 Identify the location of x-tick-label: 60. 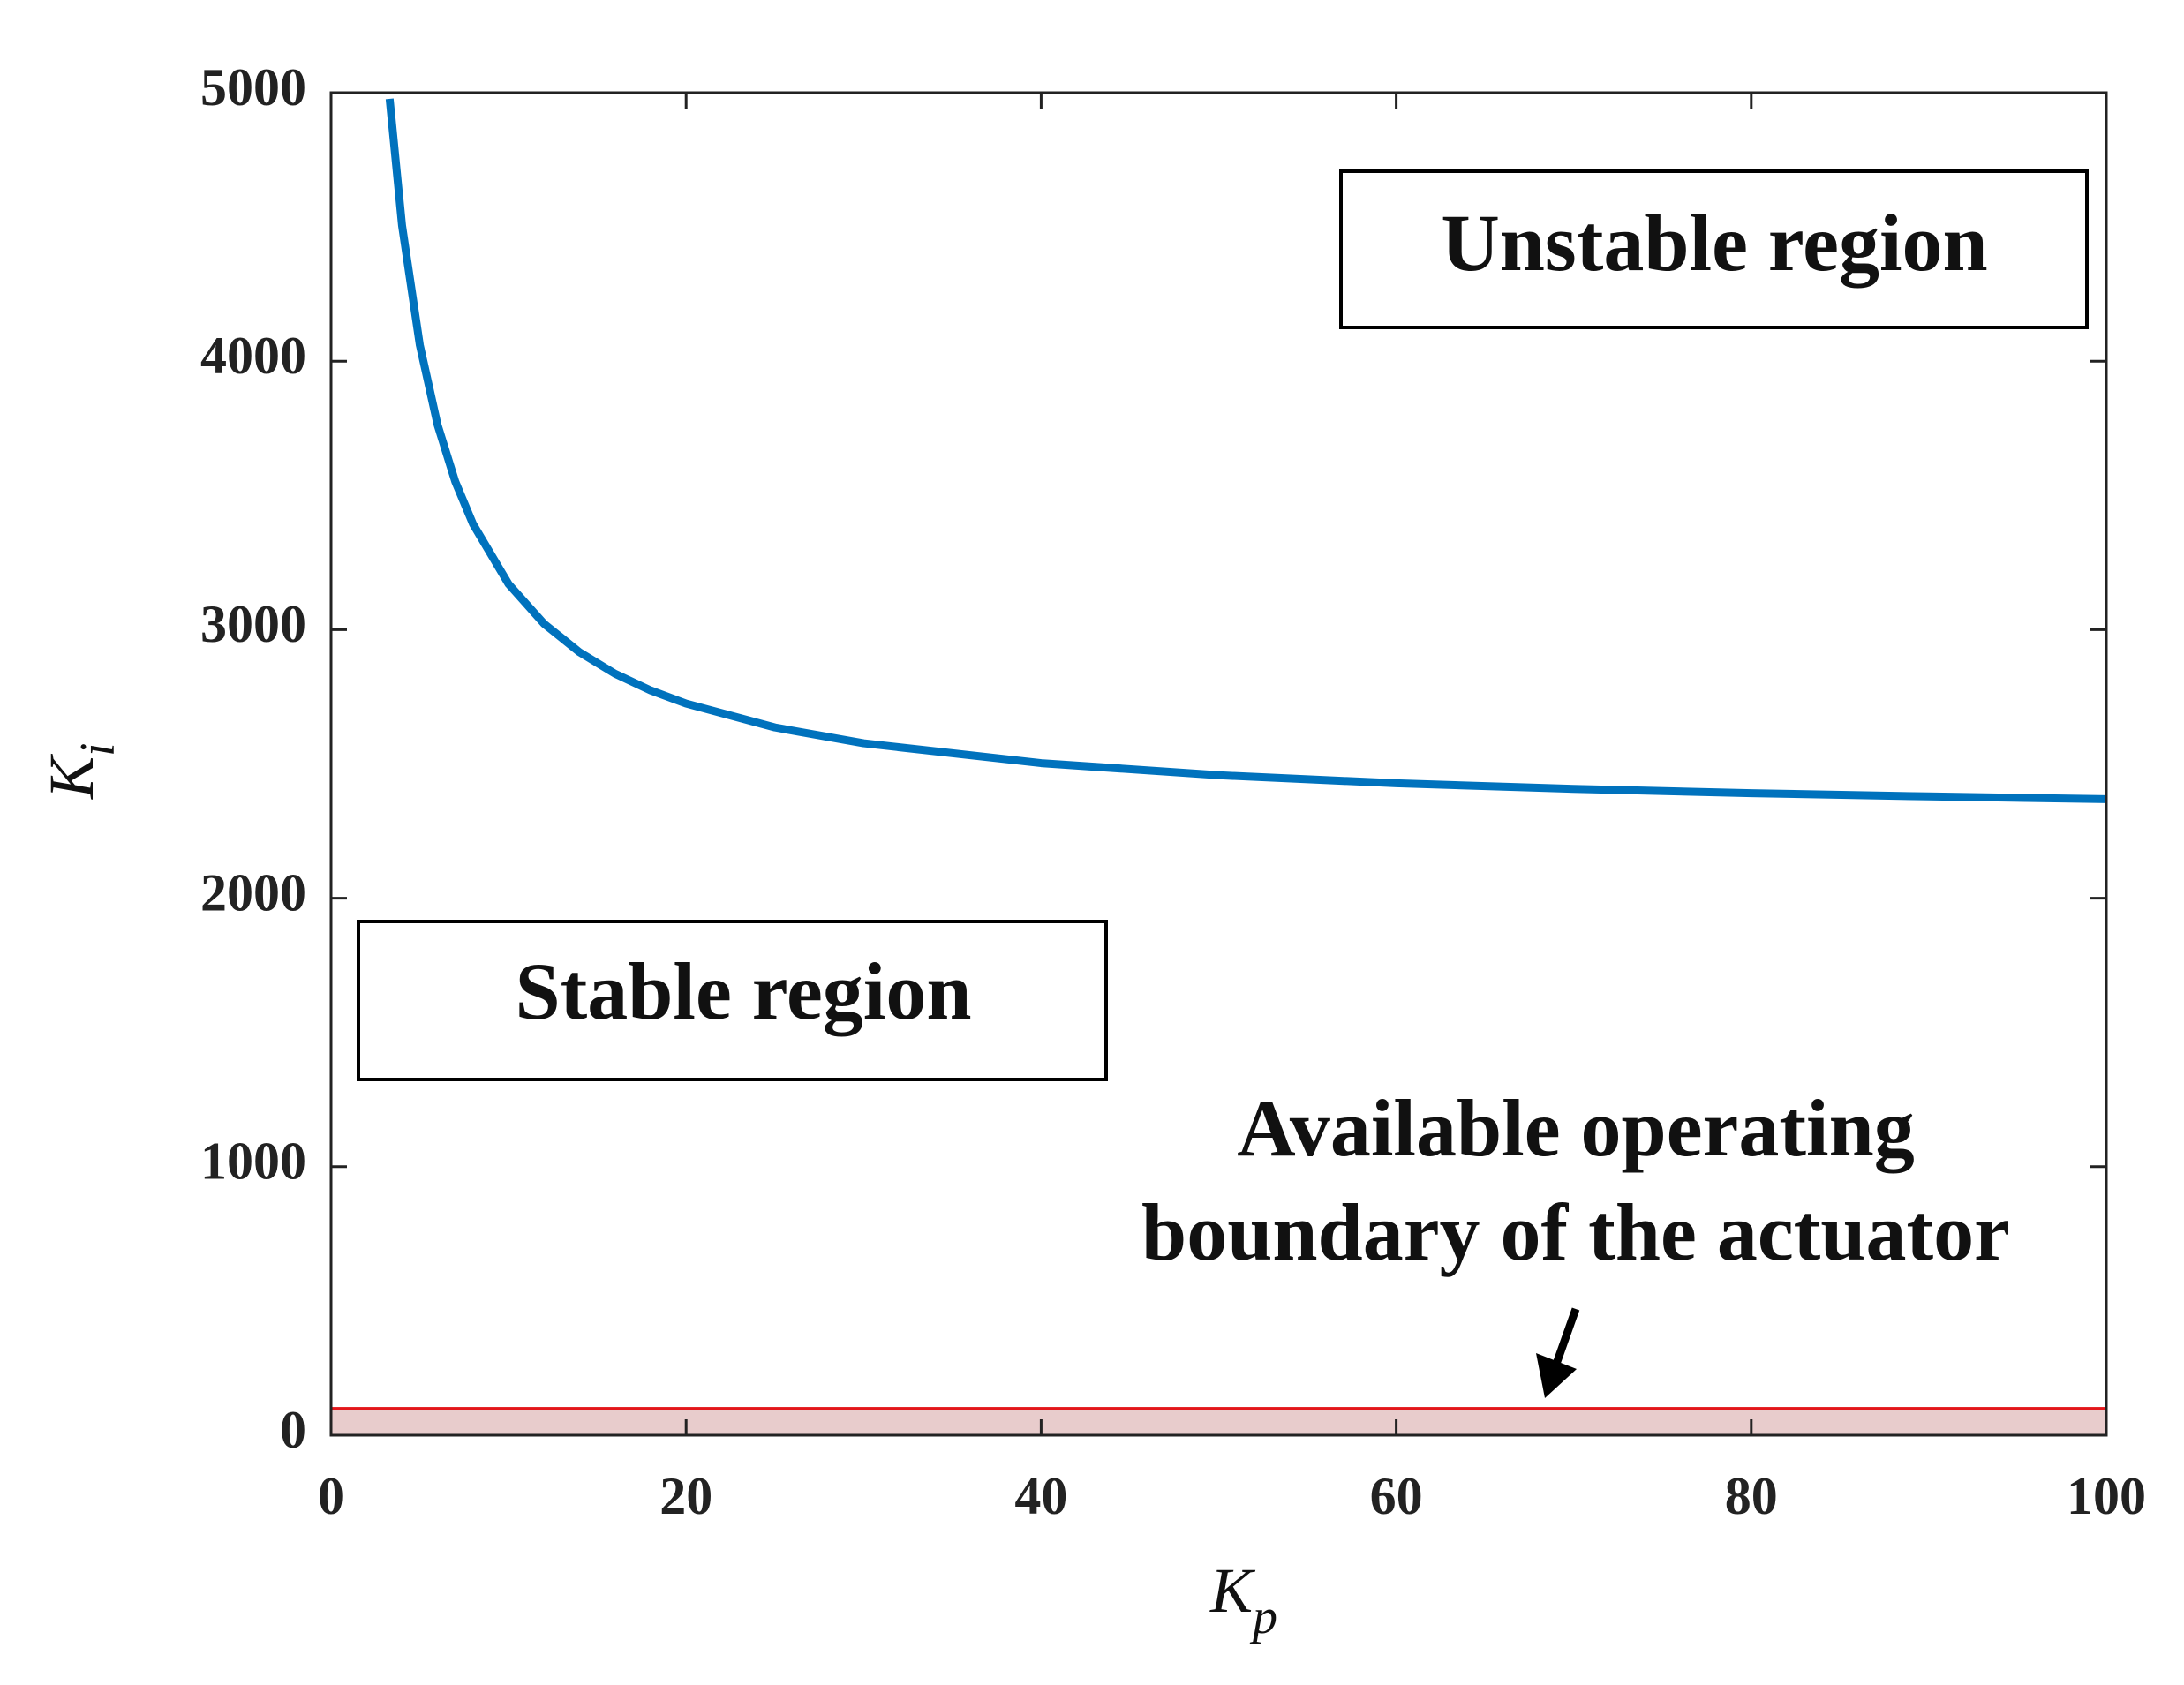
(1397, 1496).